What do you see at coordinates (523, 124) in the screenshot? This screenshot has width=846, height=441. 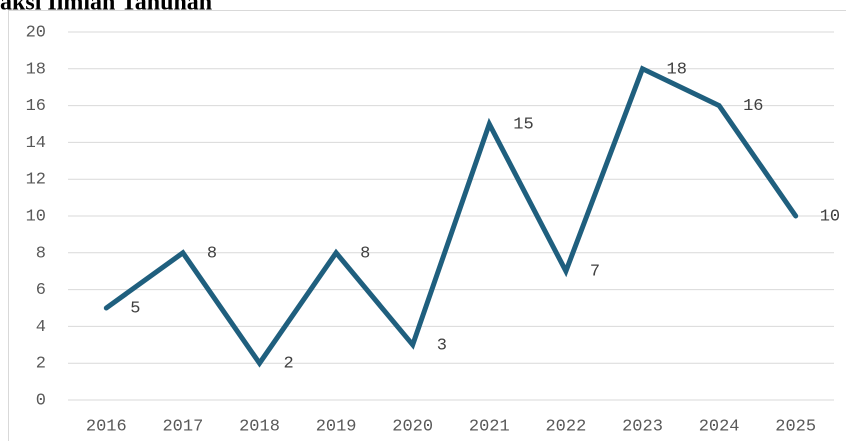 I see `data-label: 15` at bounding box center [523, 124].